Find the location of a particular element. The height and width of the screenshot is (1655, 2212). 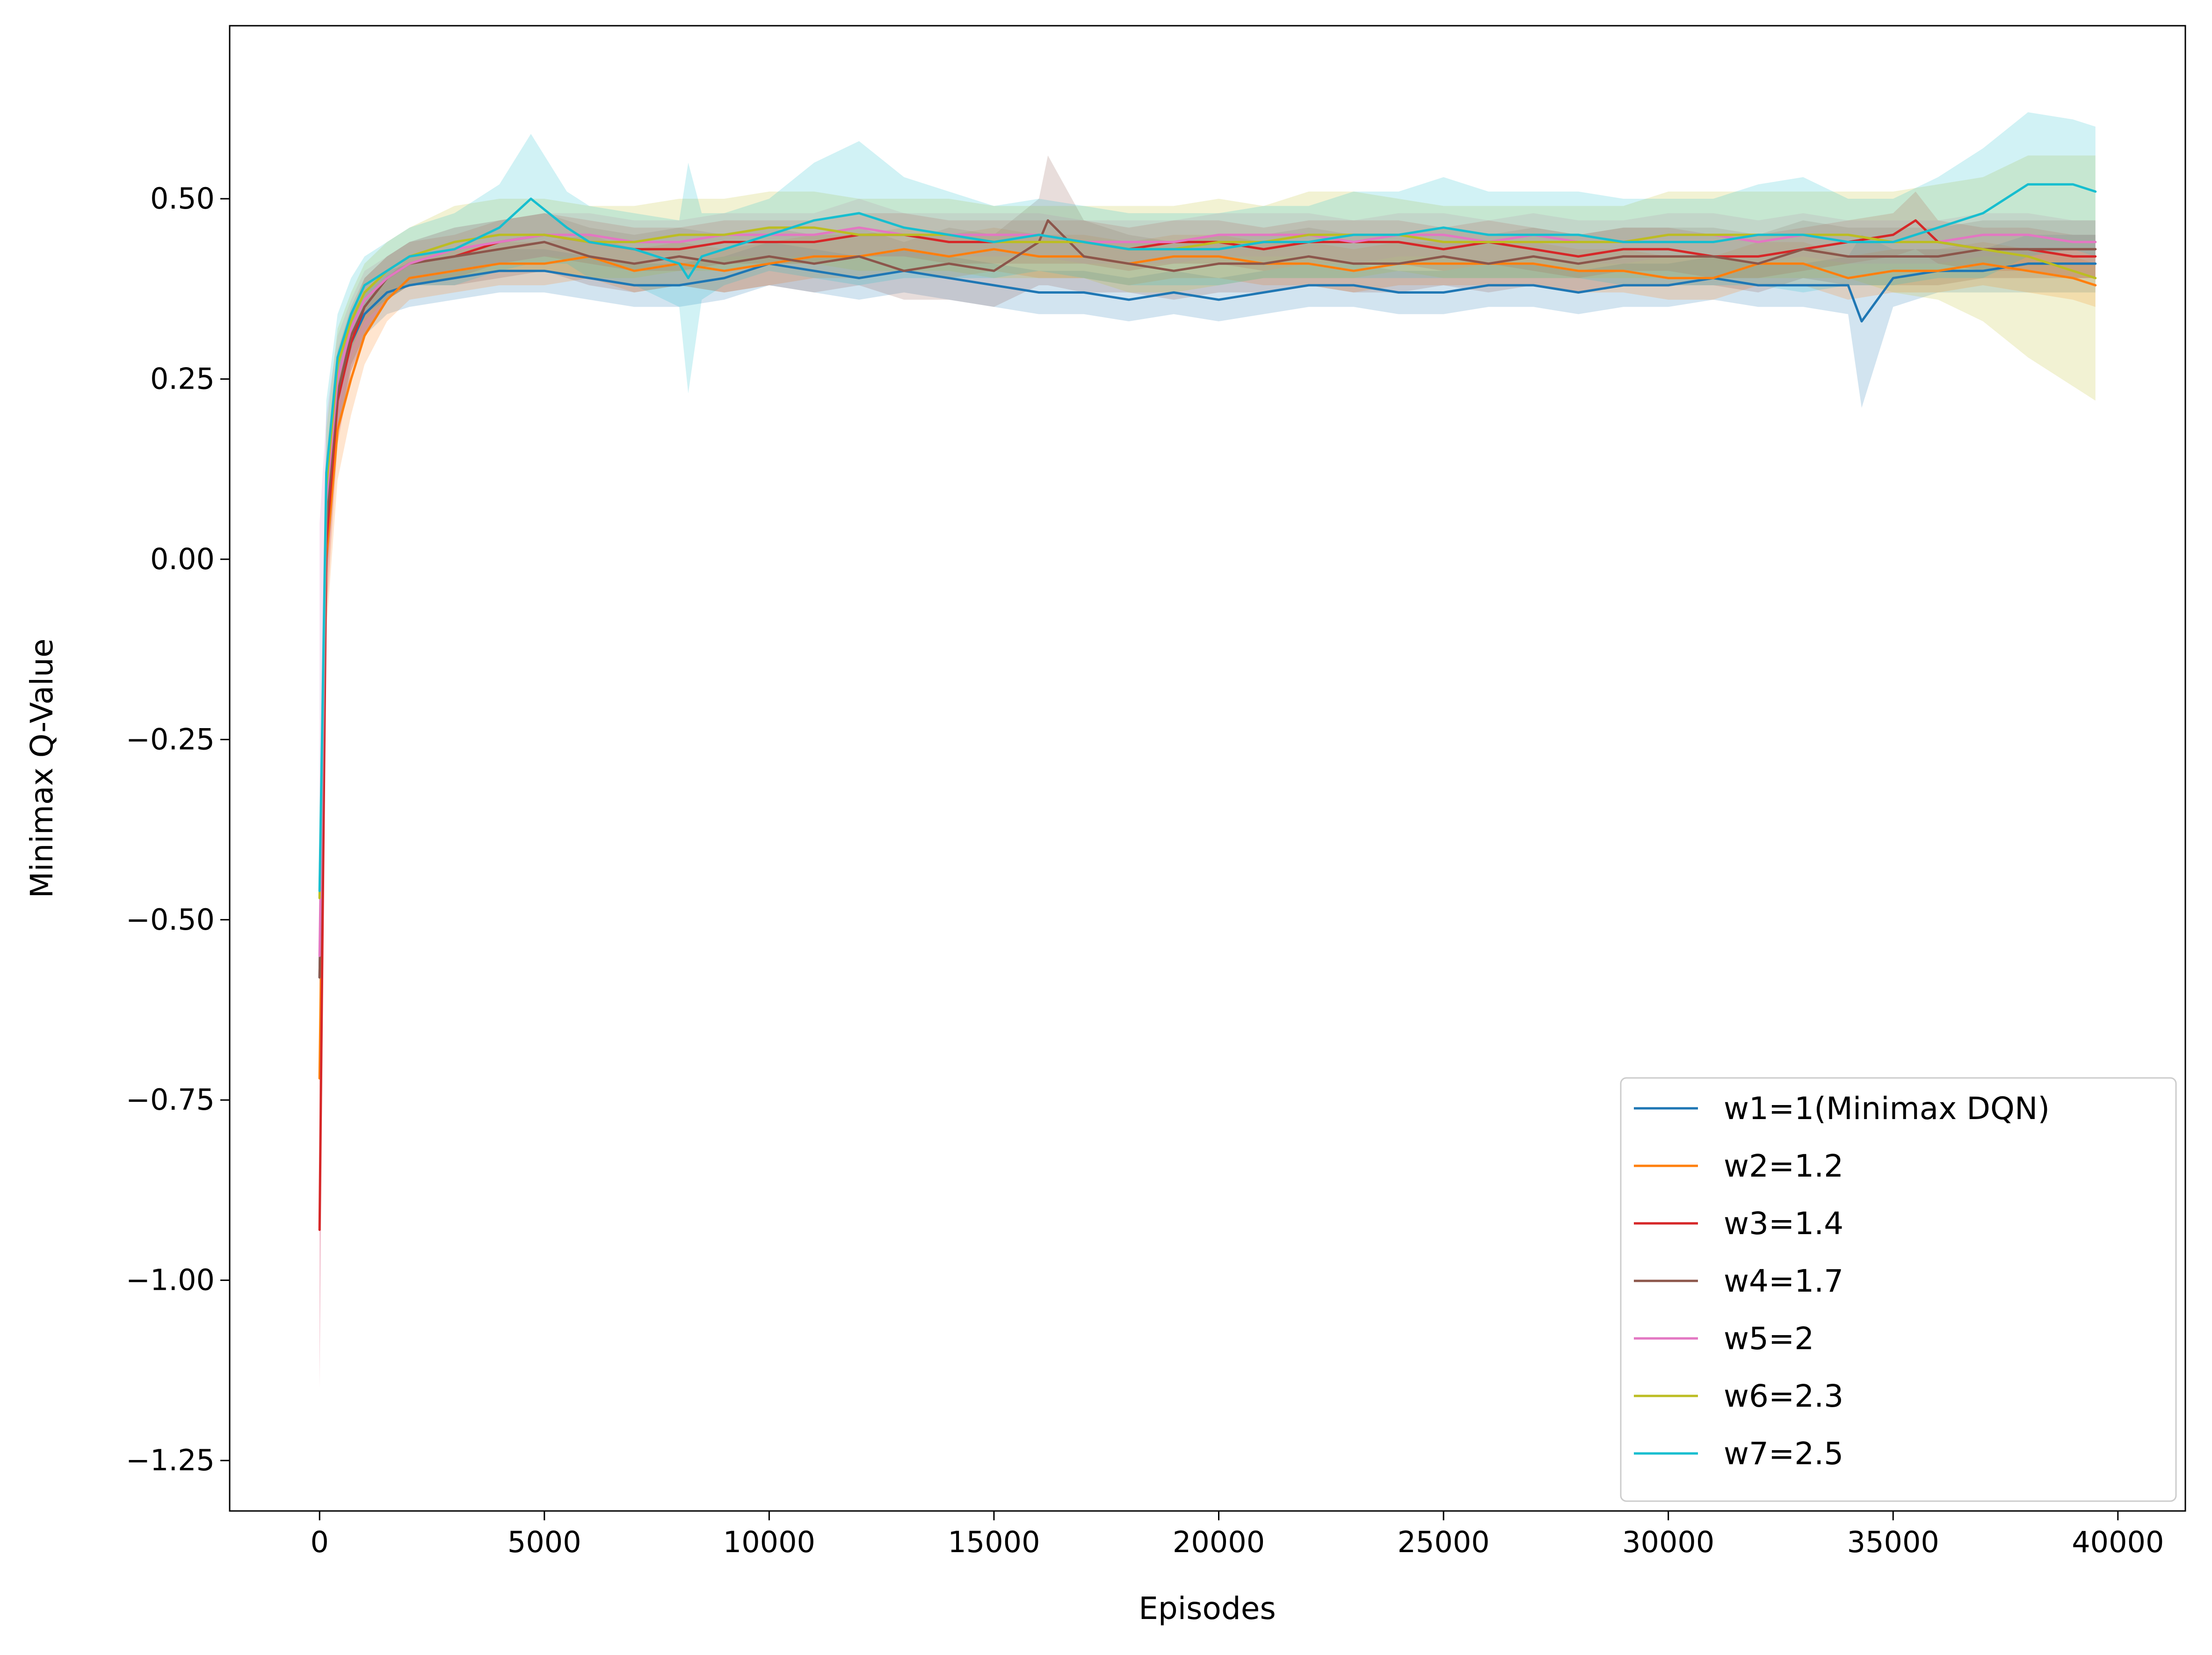

legend-label-w5-2: w5=2 is located at coordinates (1769, 1339).